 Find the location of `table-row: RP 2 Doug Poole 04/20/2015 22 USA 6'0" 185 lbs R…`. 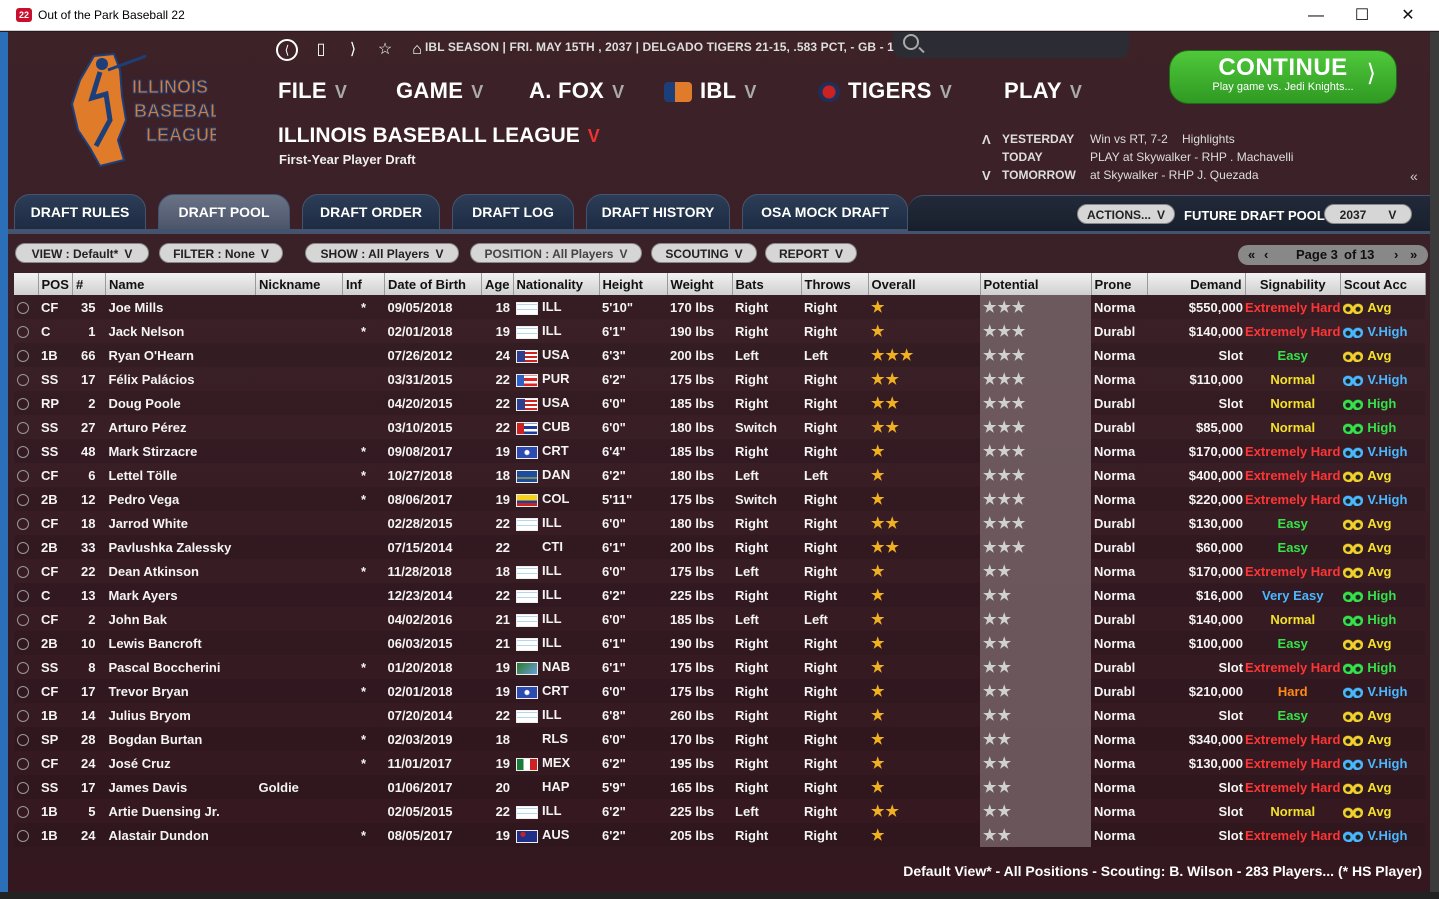

table-row: RP 2 Doug Poole 04/20/2015 22 USA 6'0" 185 lbs R… is located at coordinates (720, 403).